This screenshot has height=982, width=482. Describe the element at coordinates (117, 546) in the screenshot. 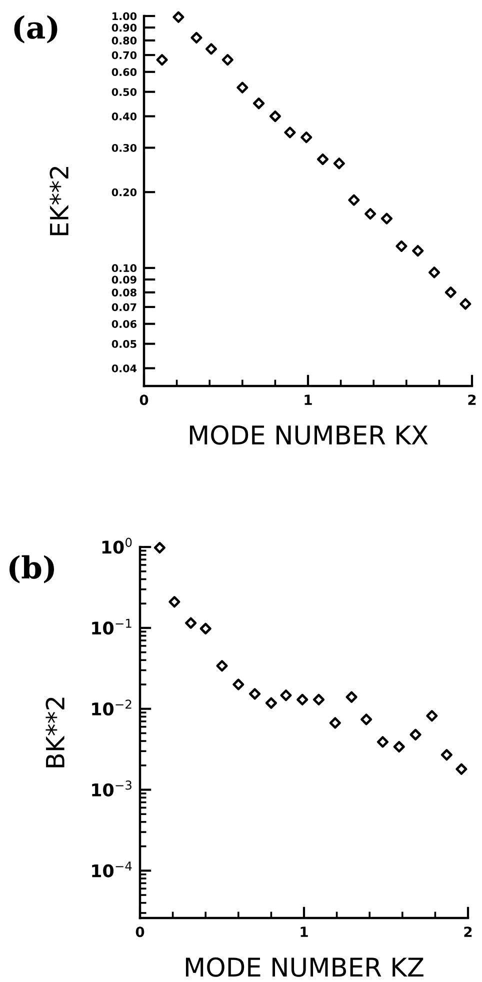

I see `y-tick-label: 10$^{0}$` at that location.